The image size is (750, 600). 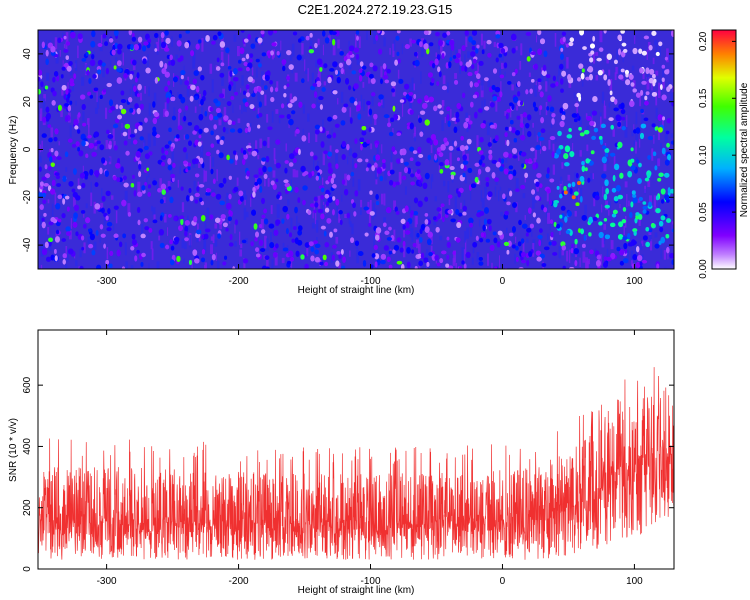 What do you see at coordinates (27, 244) in the screenshot?
I see `y-tick-label: -40` at bounding box center [27, 244].